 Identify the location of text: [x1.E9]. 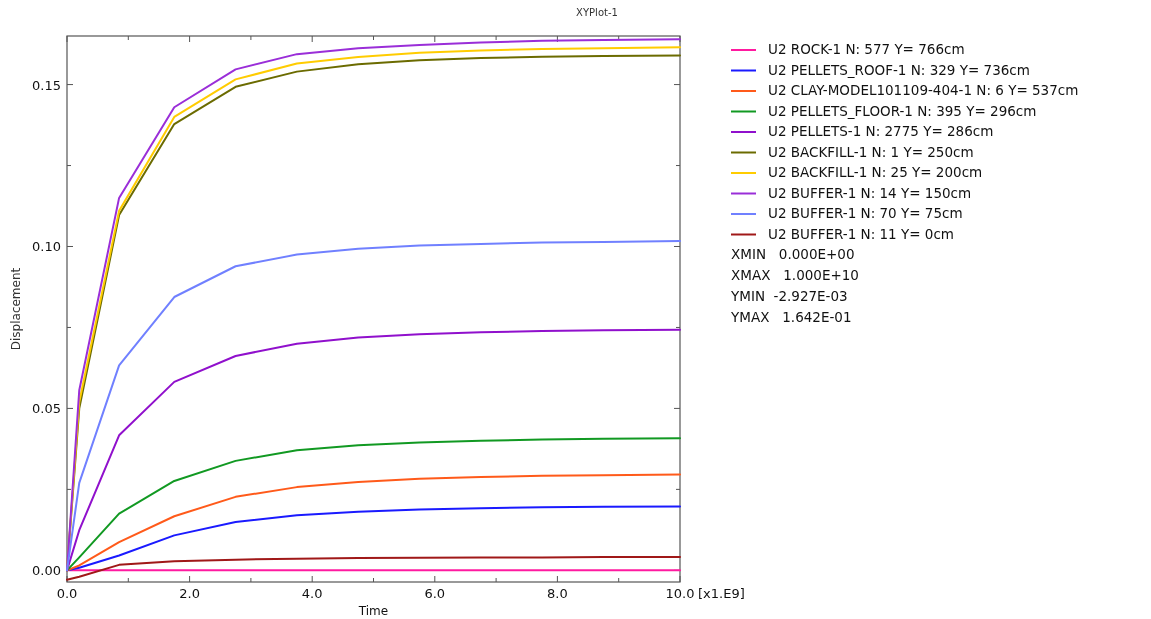
(721, 593).